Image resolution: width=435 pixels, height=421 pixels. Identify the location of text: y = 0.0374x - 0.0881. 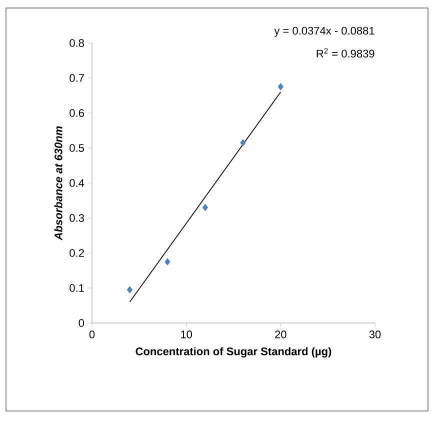
(324, 31).